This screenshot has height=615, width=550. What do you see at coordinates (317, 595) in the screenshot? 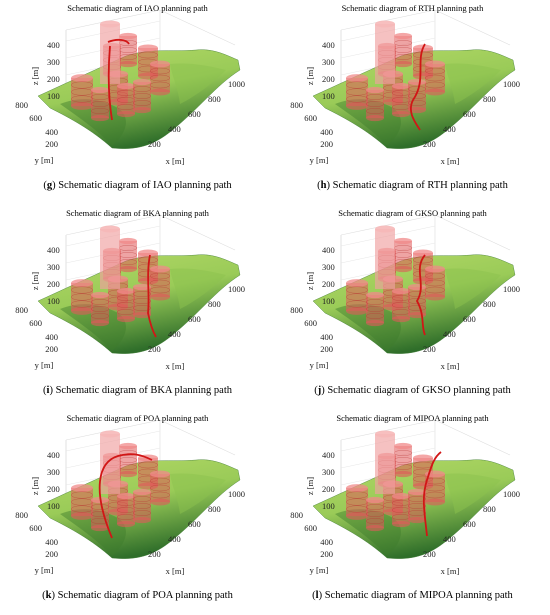
I see `panel-tag: l` at bounding box center [317, 595].